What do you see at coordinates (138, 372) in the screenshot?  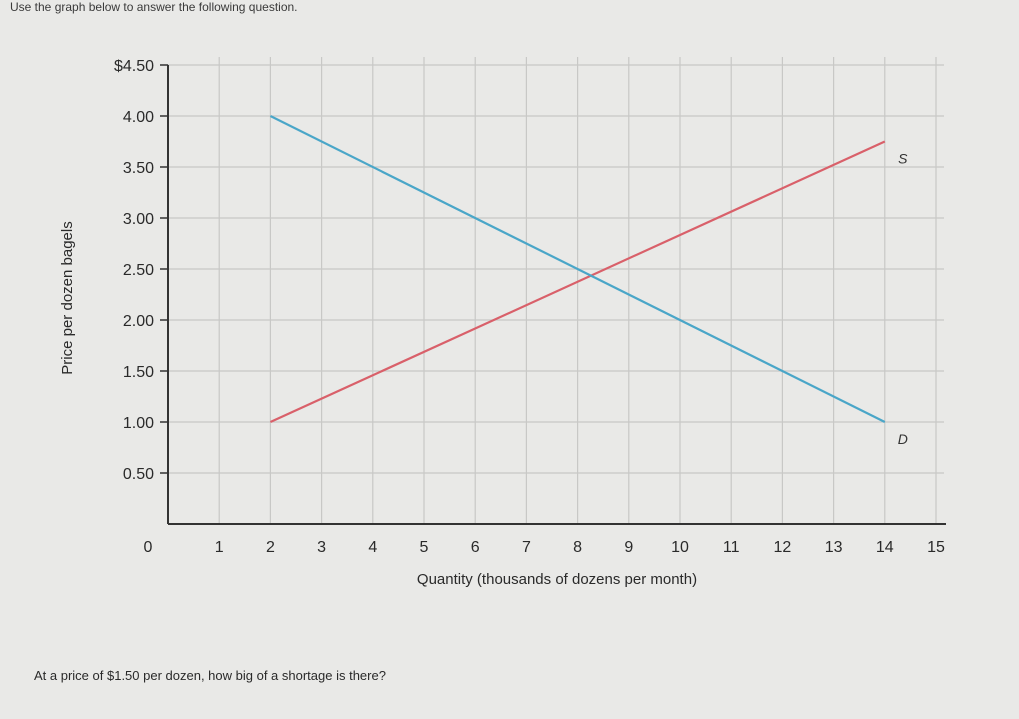 I see `y-tick-label-2: 1.50` at bounding box center [138, 372].